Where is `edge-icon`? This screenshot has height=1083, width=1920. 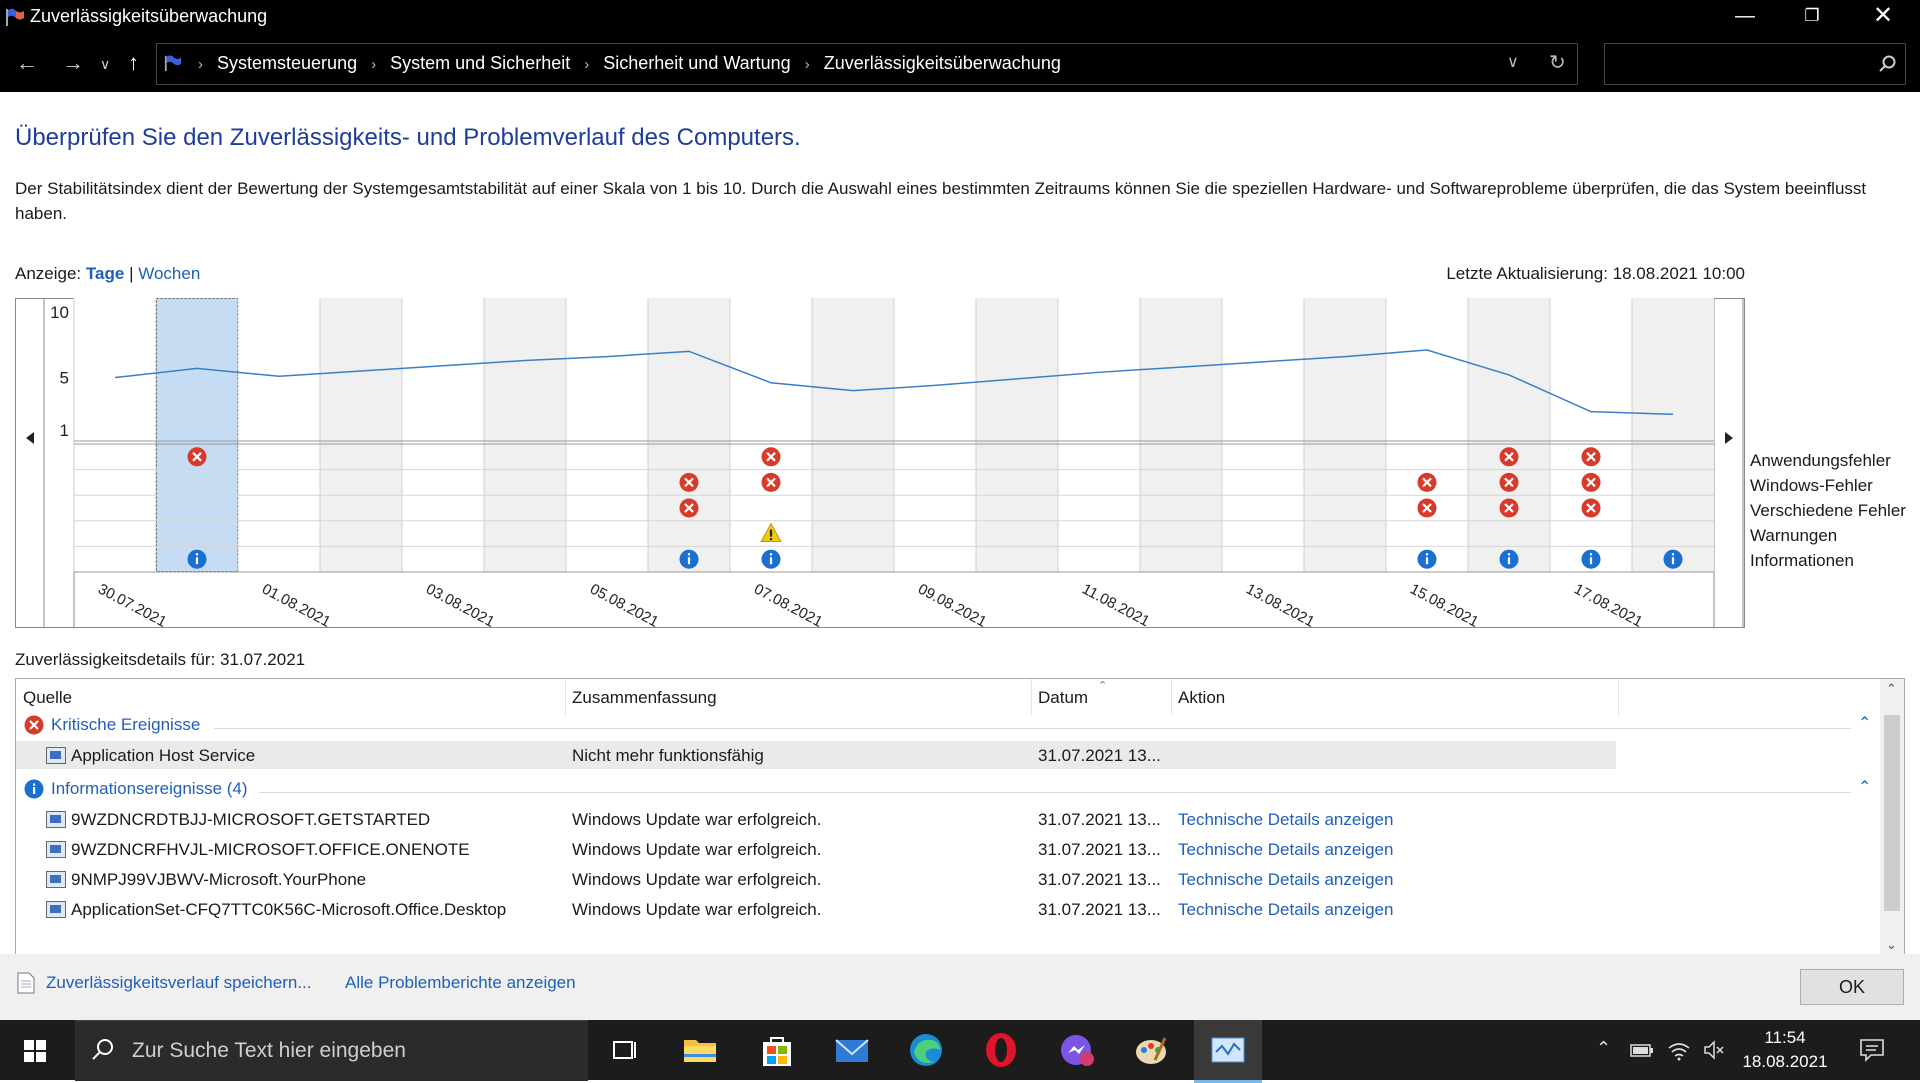 edge-icon is located at coordinates (926, 1050).